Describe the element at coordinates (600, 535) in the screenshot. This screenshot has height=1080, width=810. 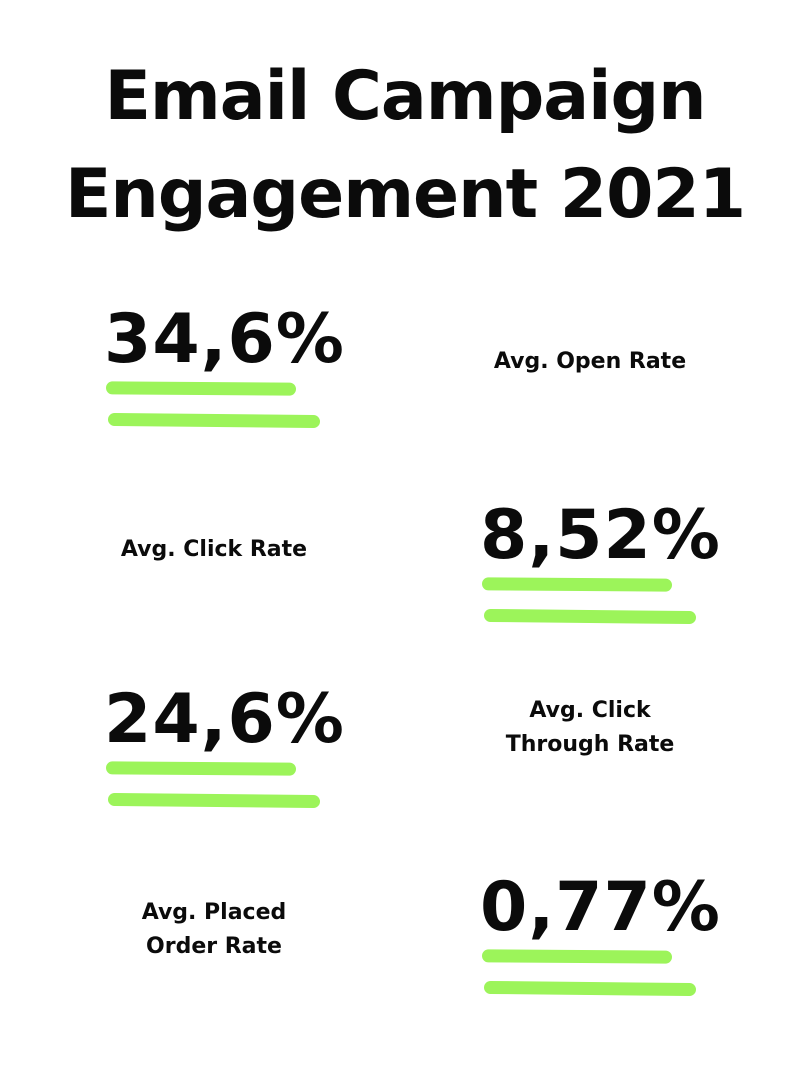
I see `stat-value: 8,52%` at that location.